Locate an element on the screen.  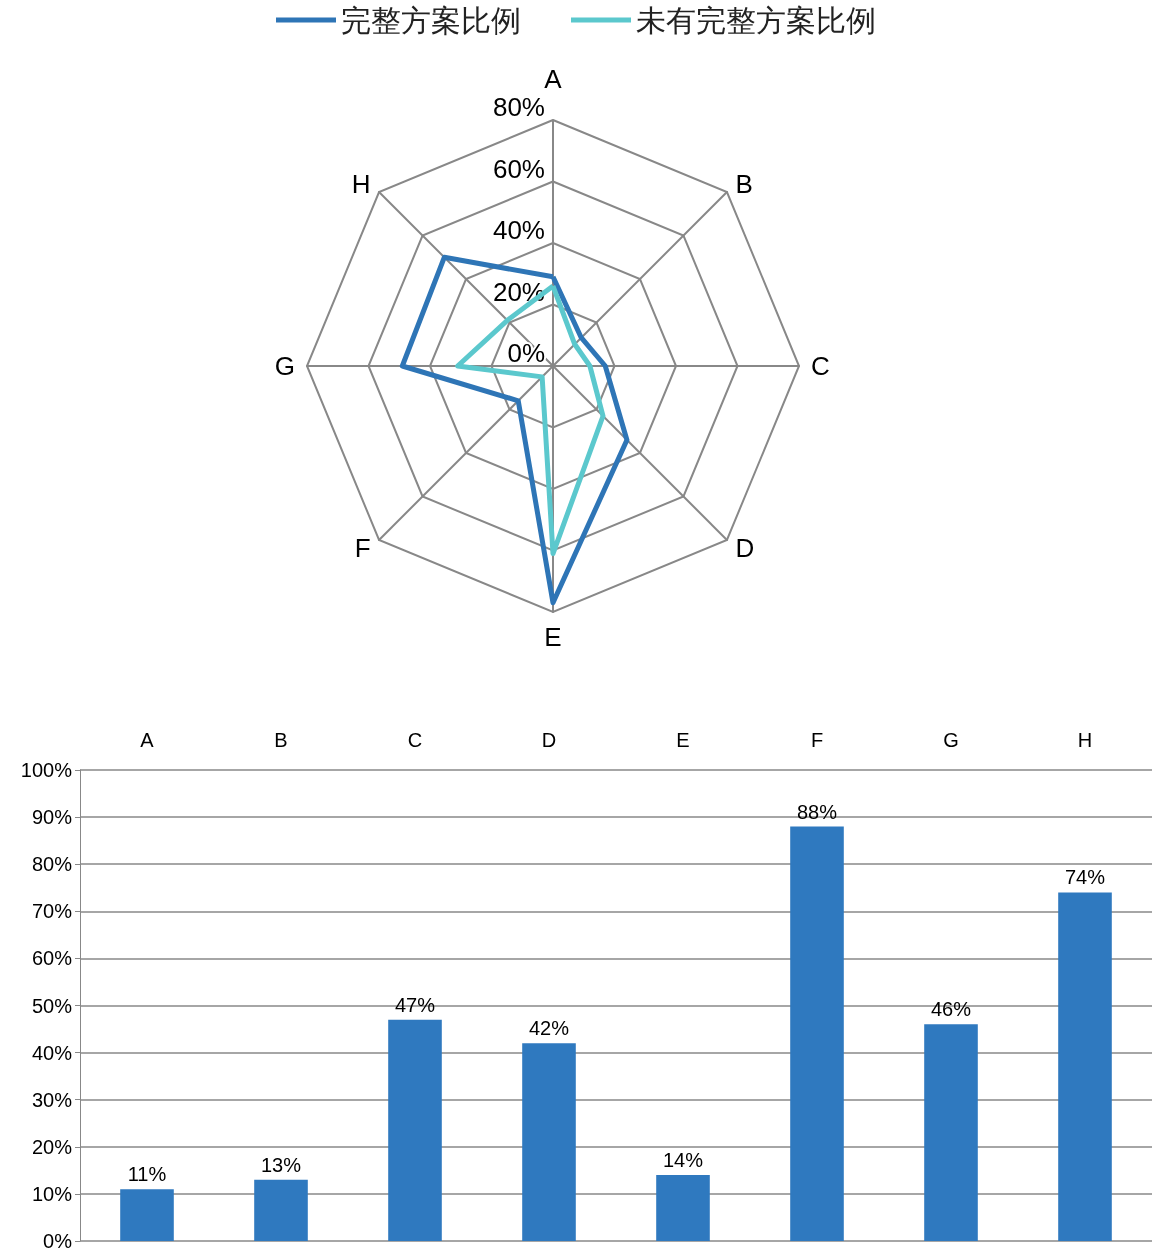
y-tick-label: 90% is located at coordinates (52, 817).